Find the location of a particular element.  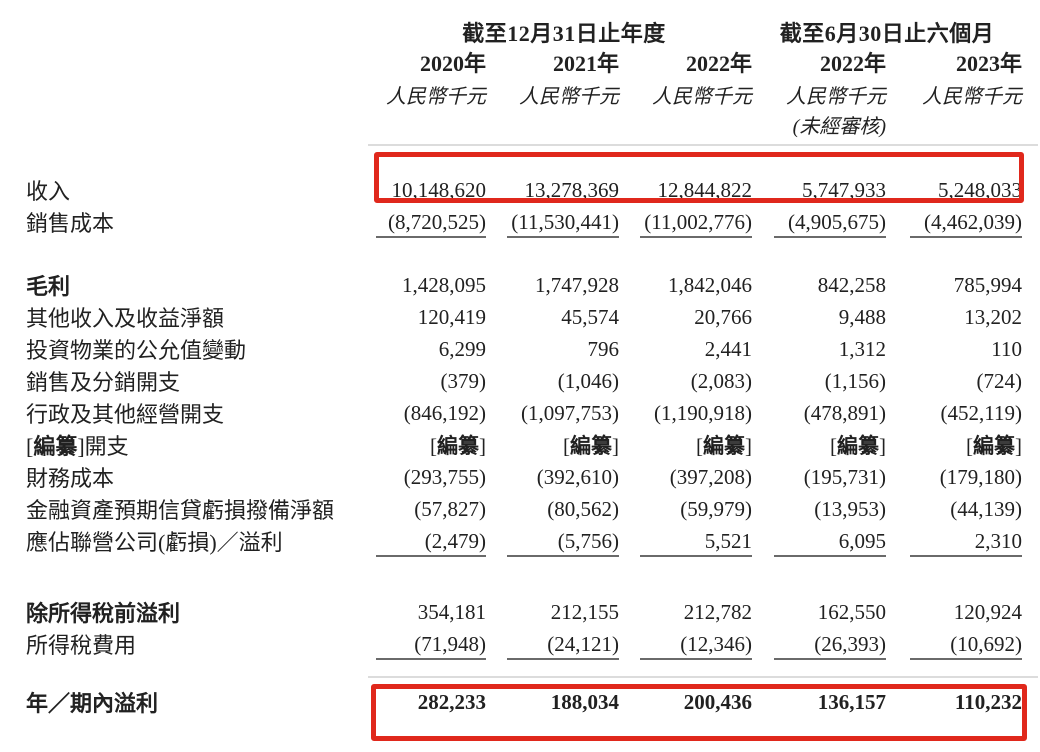

cell-value: (397,208) is located at coordinates (710, 476).